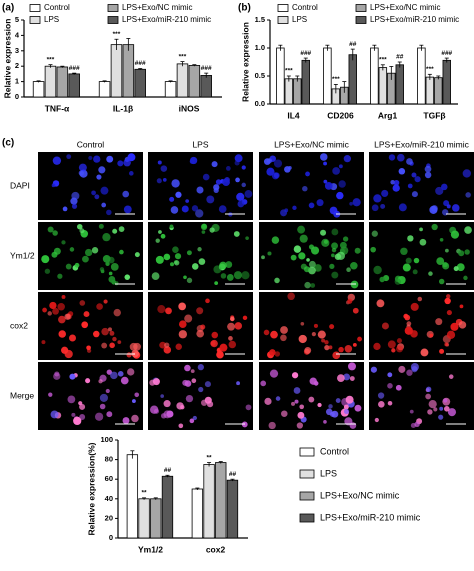 Image resolution: width=474 pixels, height=571 pixels. What do you see at coordinates (109, 459) in the screenshot?
I see `y-tick-label: 80` at bounding box center [109, 459].